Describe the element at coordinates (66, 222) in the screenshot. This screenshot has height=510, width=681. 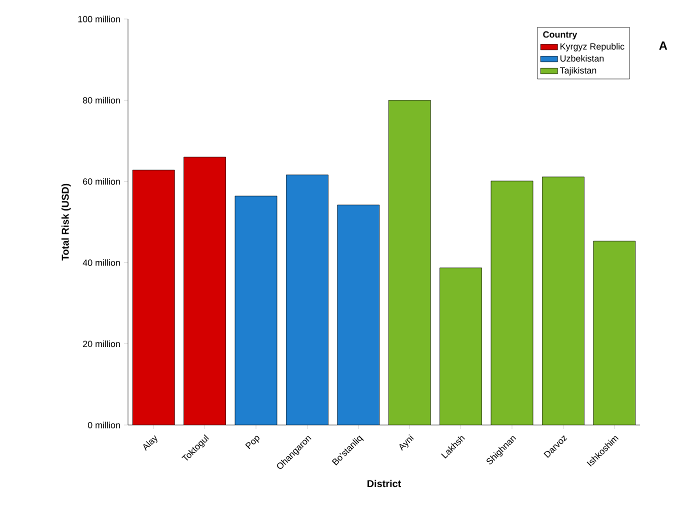
I see `y-axis-title: Total Risk (USD)` at that location.